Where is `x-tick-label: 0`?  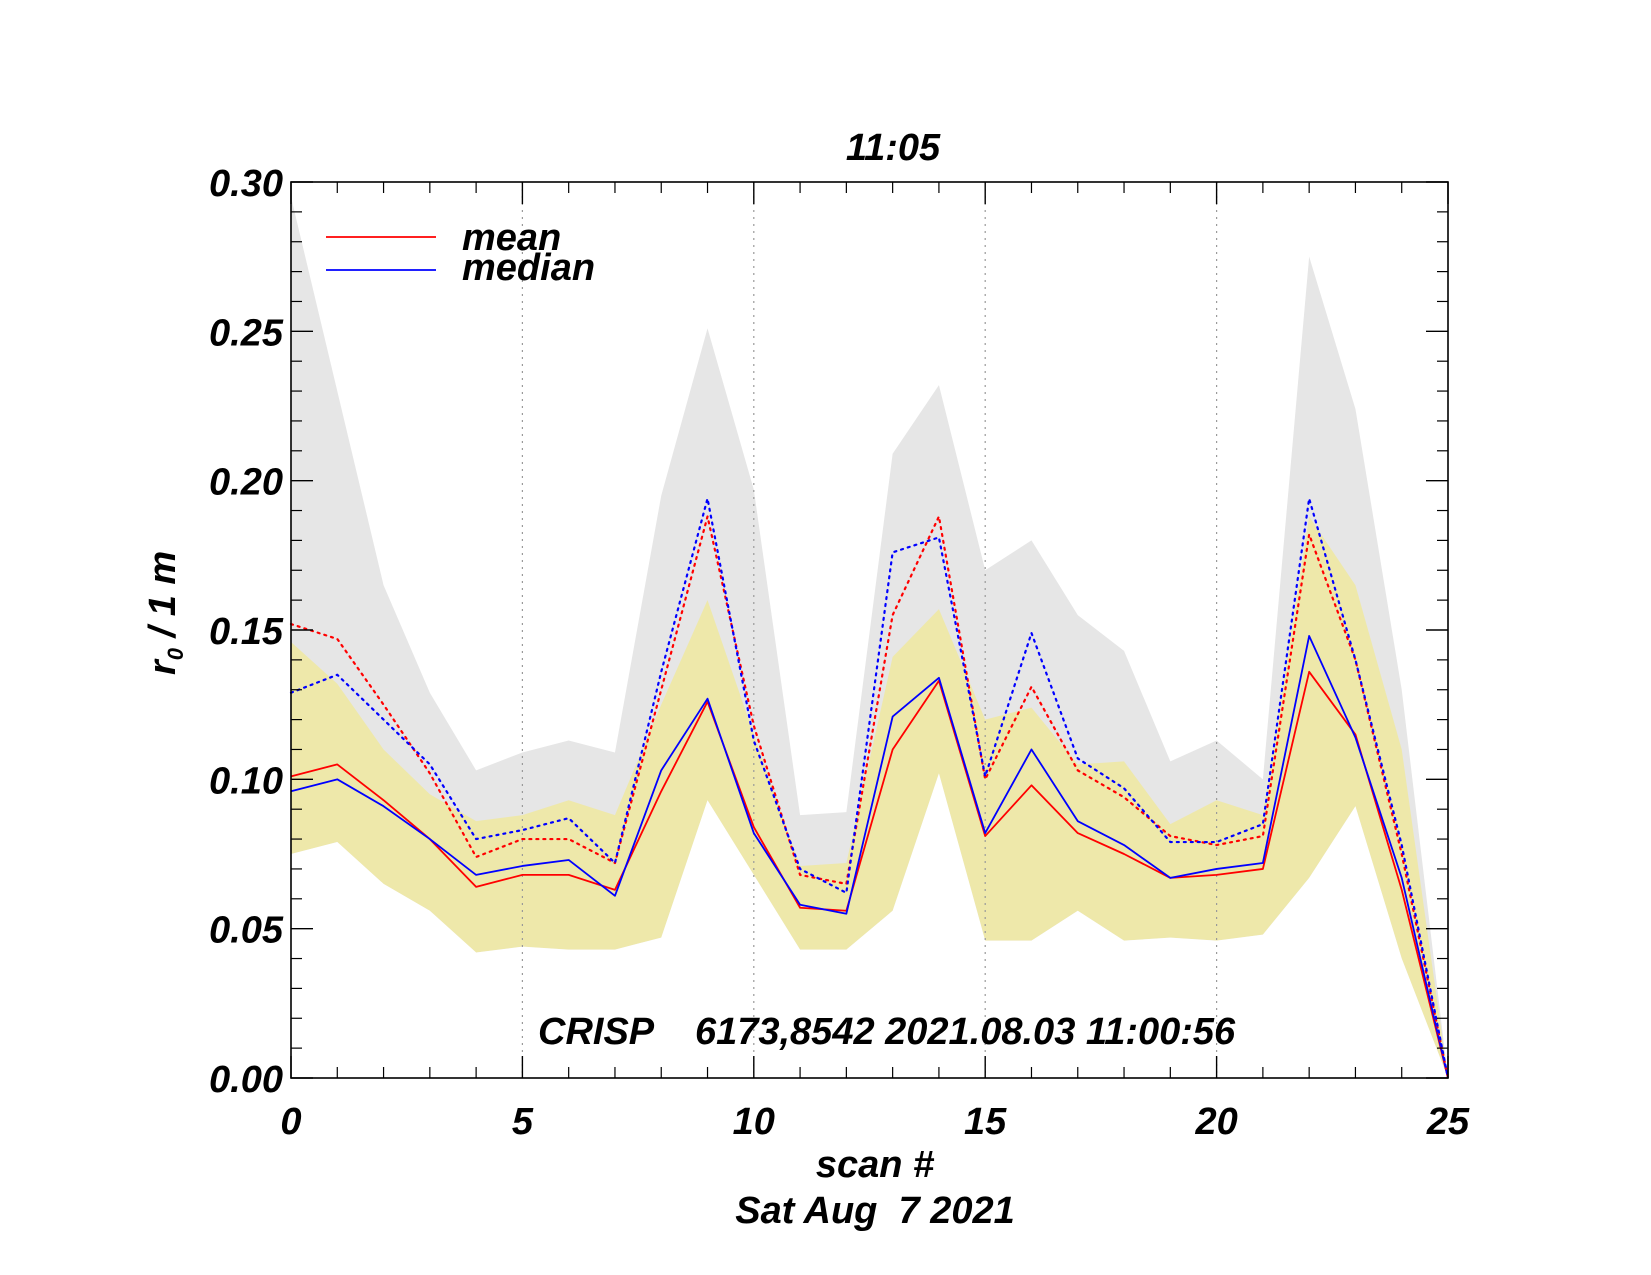
x-tick-label: 0 is located at coordinates (290, 1122).